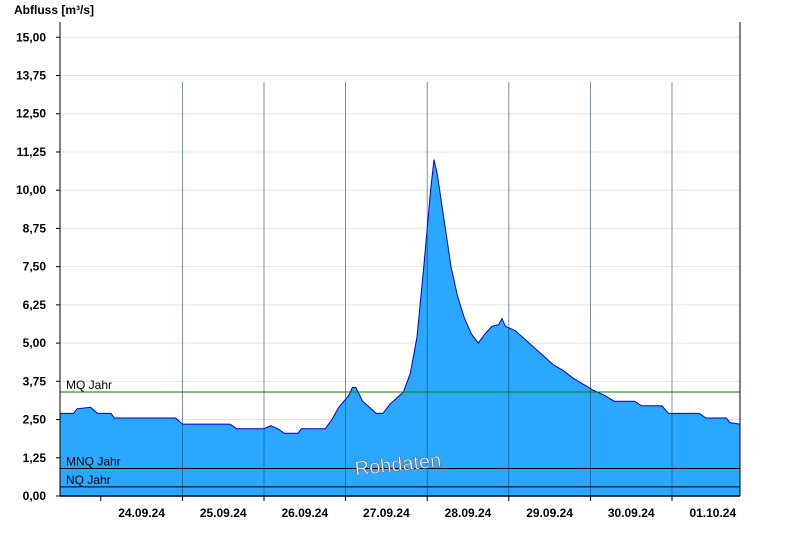 This screenshot has height=550, width=800. Describe the element at coordinates (386, 513) in the screenshot. I see `x-tick-label-3: 27.09.24` at that location.